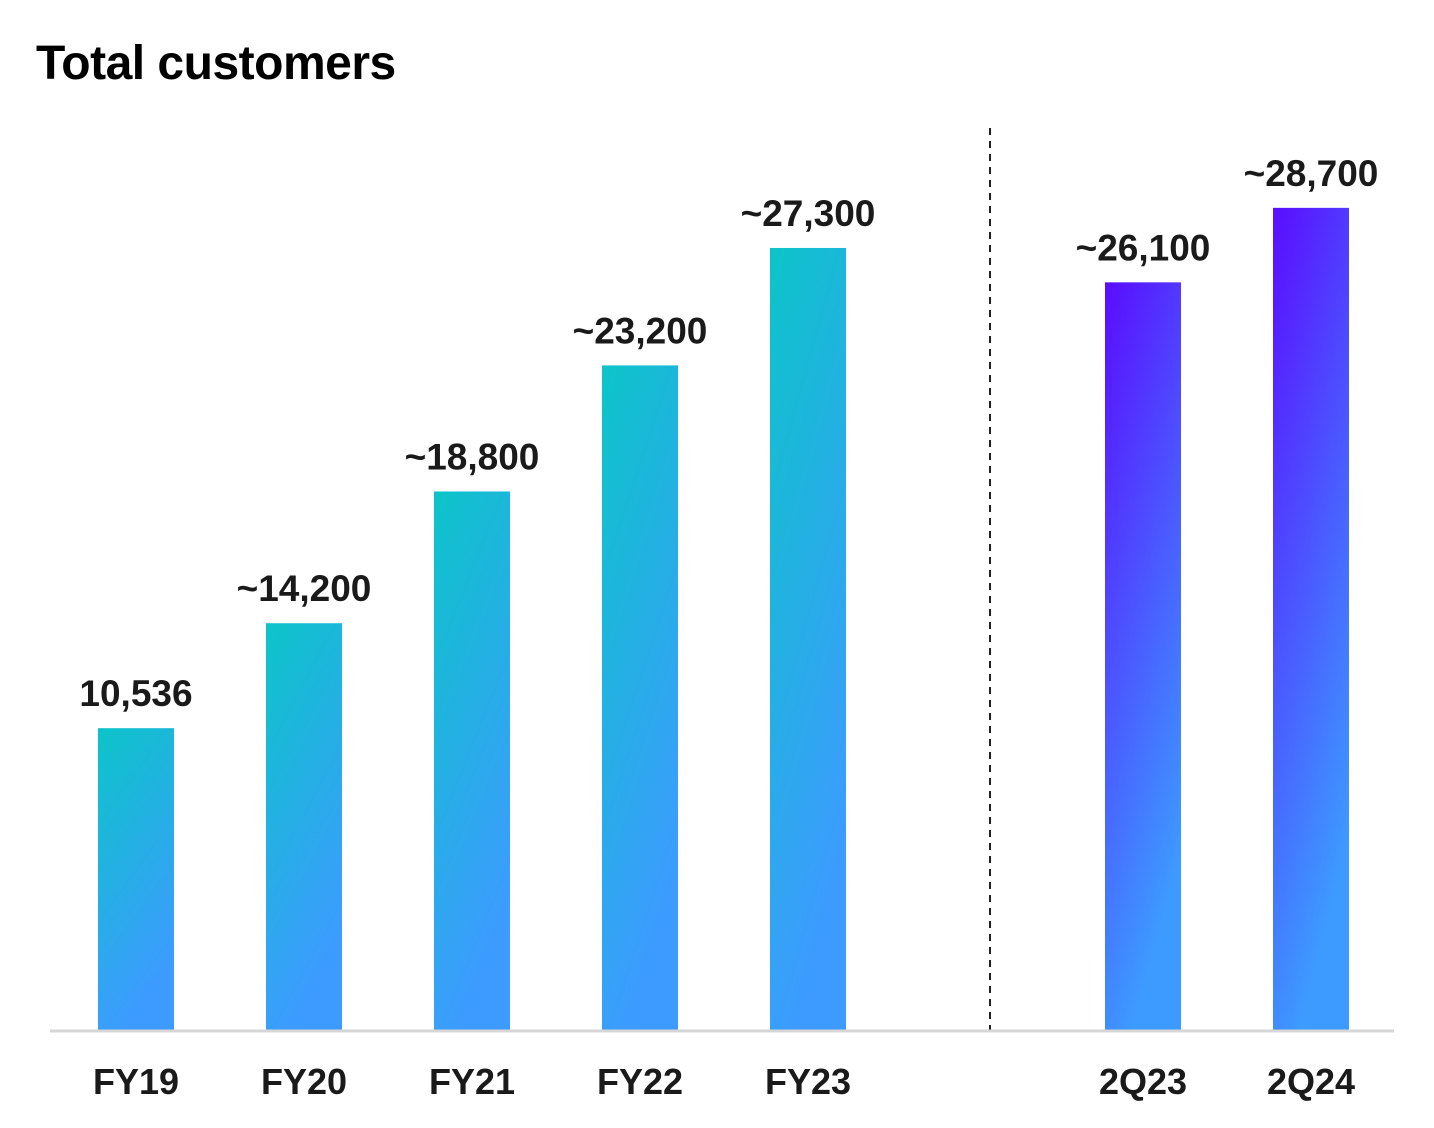 This screenshot has height=1128, width=1434. What do you see at coordinates (640, 330) in the screenshot?
I see `data-label-fy22: ~23,200` at bounding box center [640, 330].